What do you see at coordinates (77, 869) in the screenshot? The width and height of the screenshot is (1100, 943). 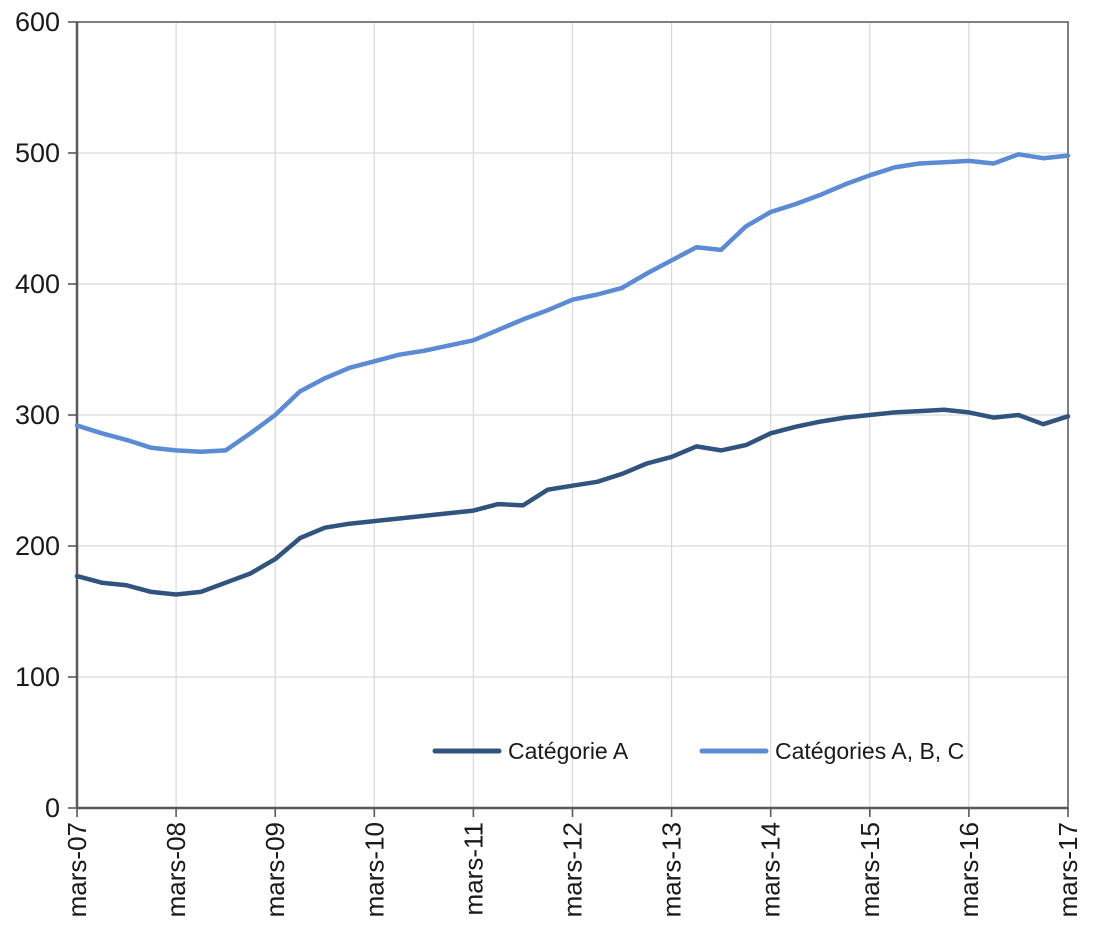 I see `x-tick-label-mars-07: mars-07` at bounding box center [77, 869].